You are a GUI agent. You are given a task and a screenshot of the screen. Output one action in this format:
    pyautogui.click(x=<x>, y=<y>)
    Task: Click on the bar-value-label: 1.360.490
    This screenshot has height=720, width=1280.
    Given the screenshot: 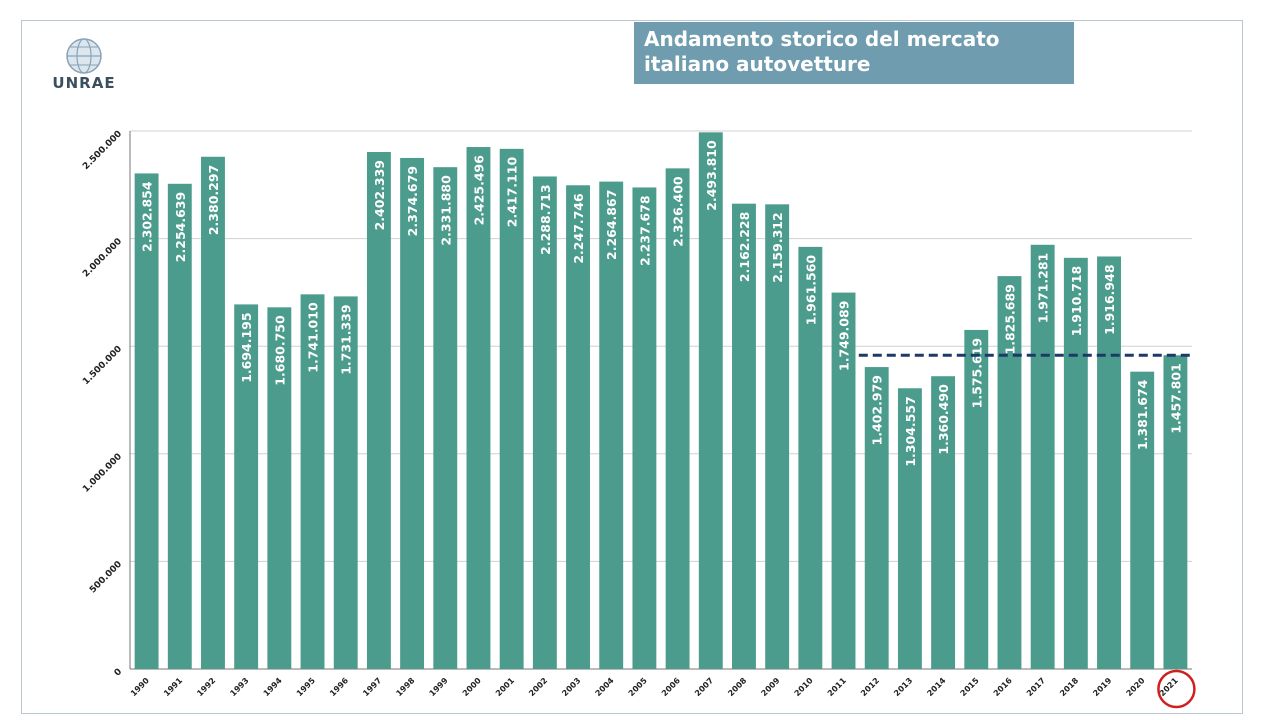 What is the action you would take?
    pyautogui.click(x=943, y=419)
    